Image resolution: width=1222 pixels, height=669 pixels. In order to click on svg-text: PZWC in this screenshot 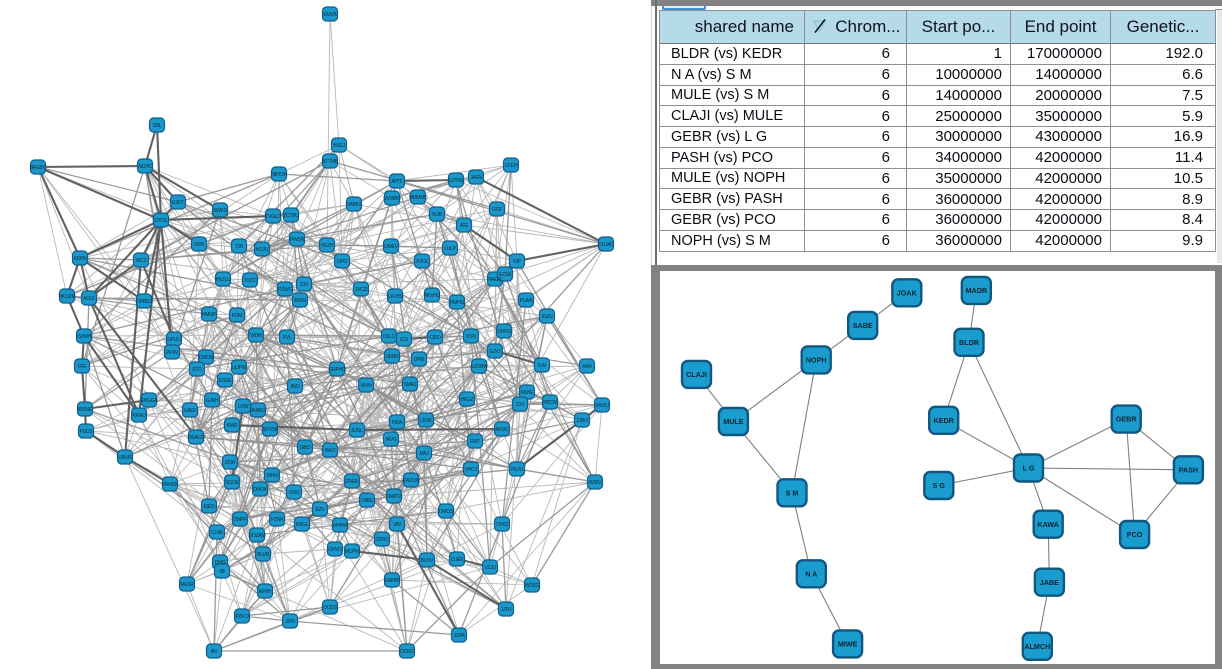, I will do `click(285, 290)`.